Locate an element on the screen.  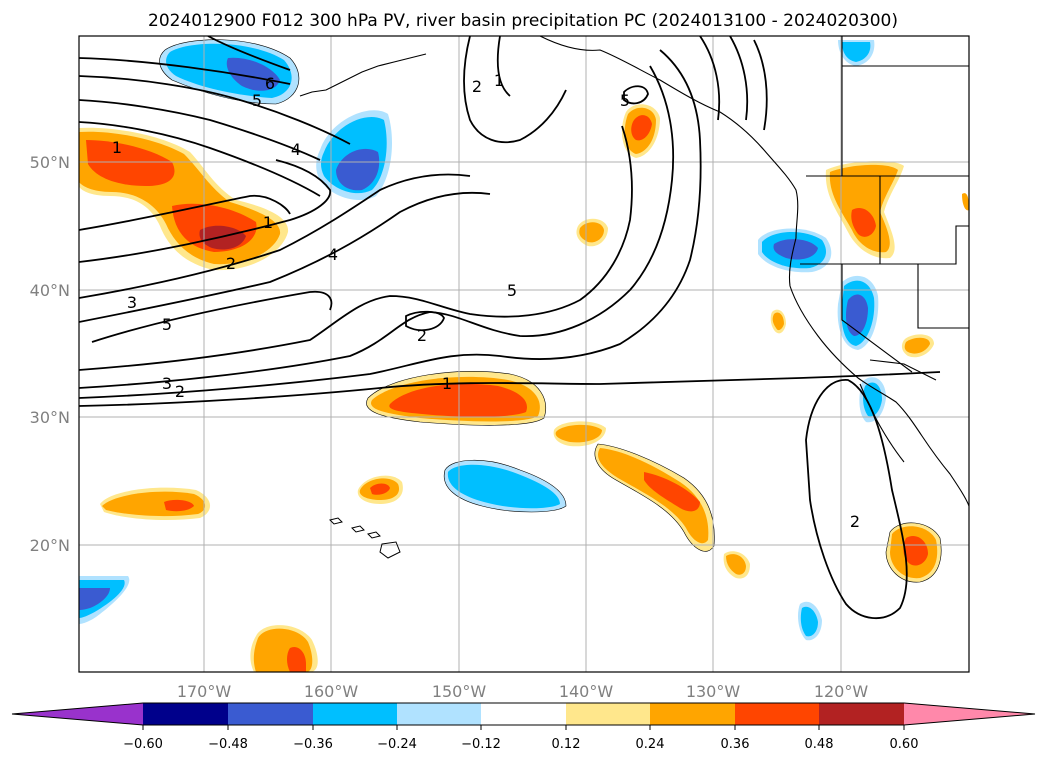
lat-label-40n: 40°N is located at coordinates (50, 290).